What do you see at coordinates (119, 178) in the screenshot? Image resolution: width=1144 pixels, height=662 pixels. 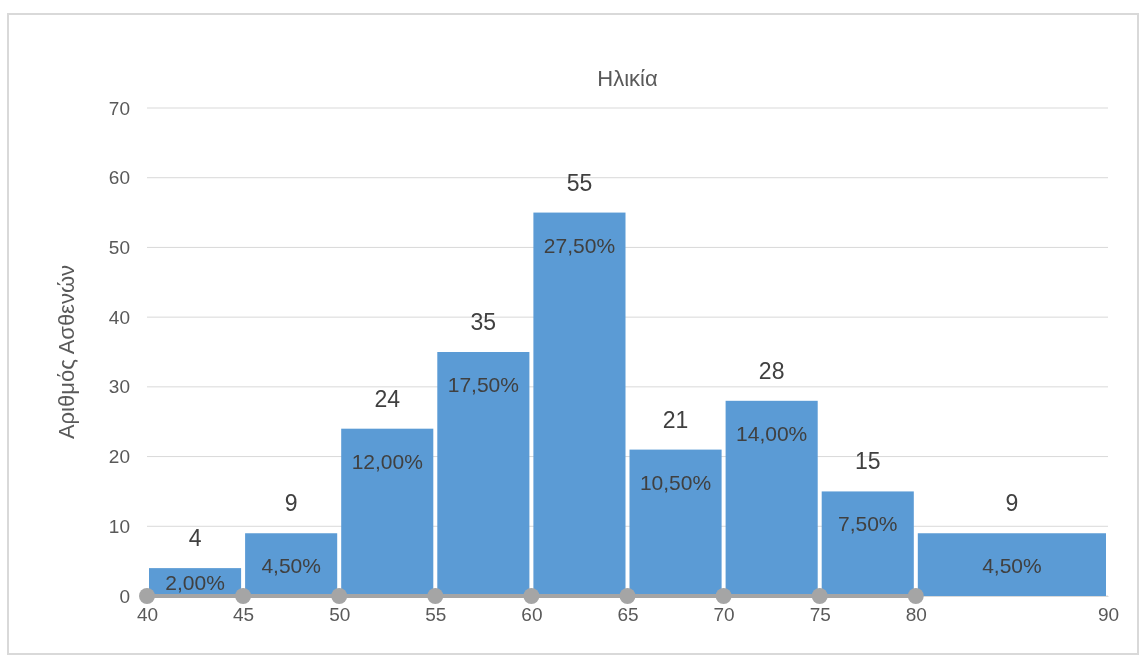 I see `y-tick-label: 60` at bounding box center [119, 178].